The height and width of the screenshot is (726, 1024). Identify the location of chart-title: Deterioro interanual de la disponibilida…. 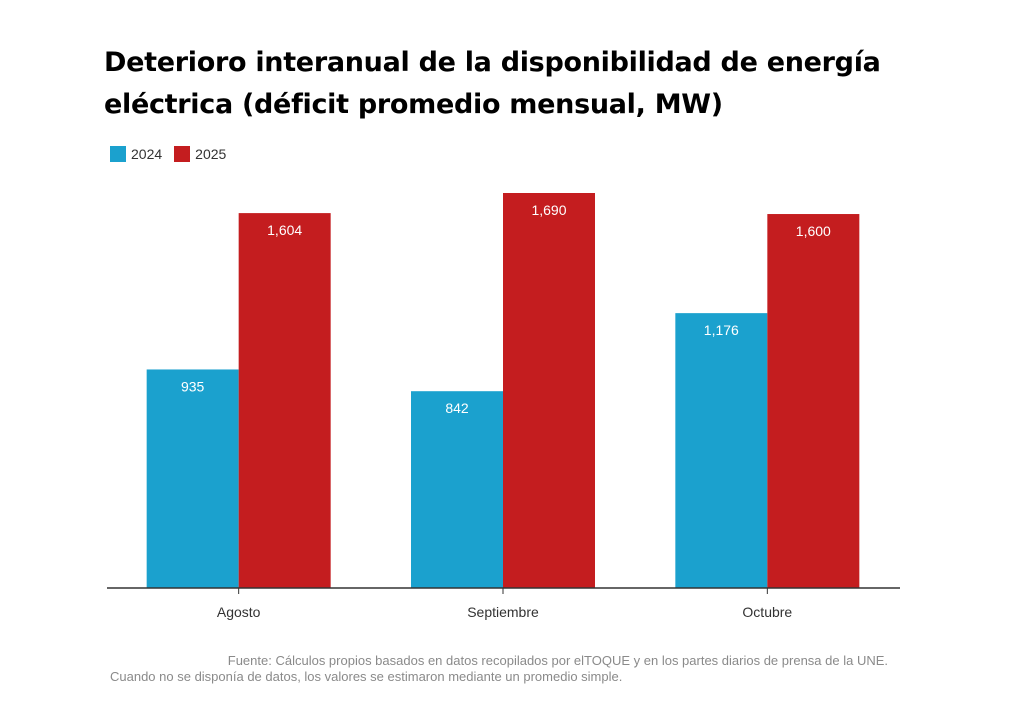
(492, 83).